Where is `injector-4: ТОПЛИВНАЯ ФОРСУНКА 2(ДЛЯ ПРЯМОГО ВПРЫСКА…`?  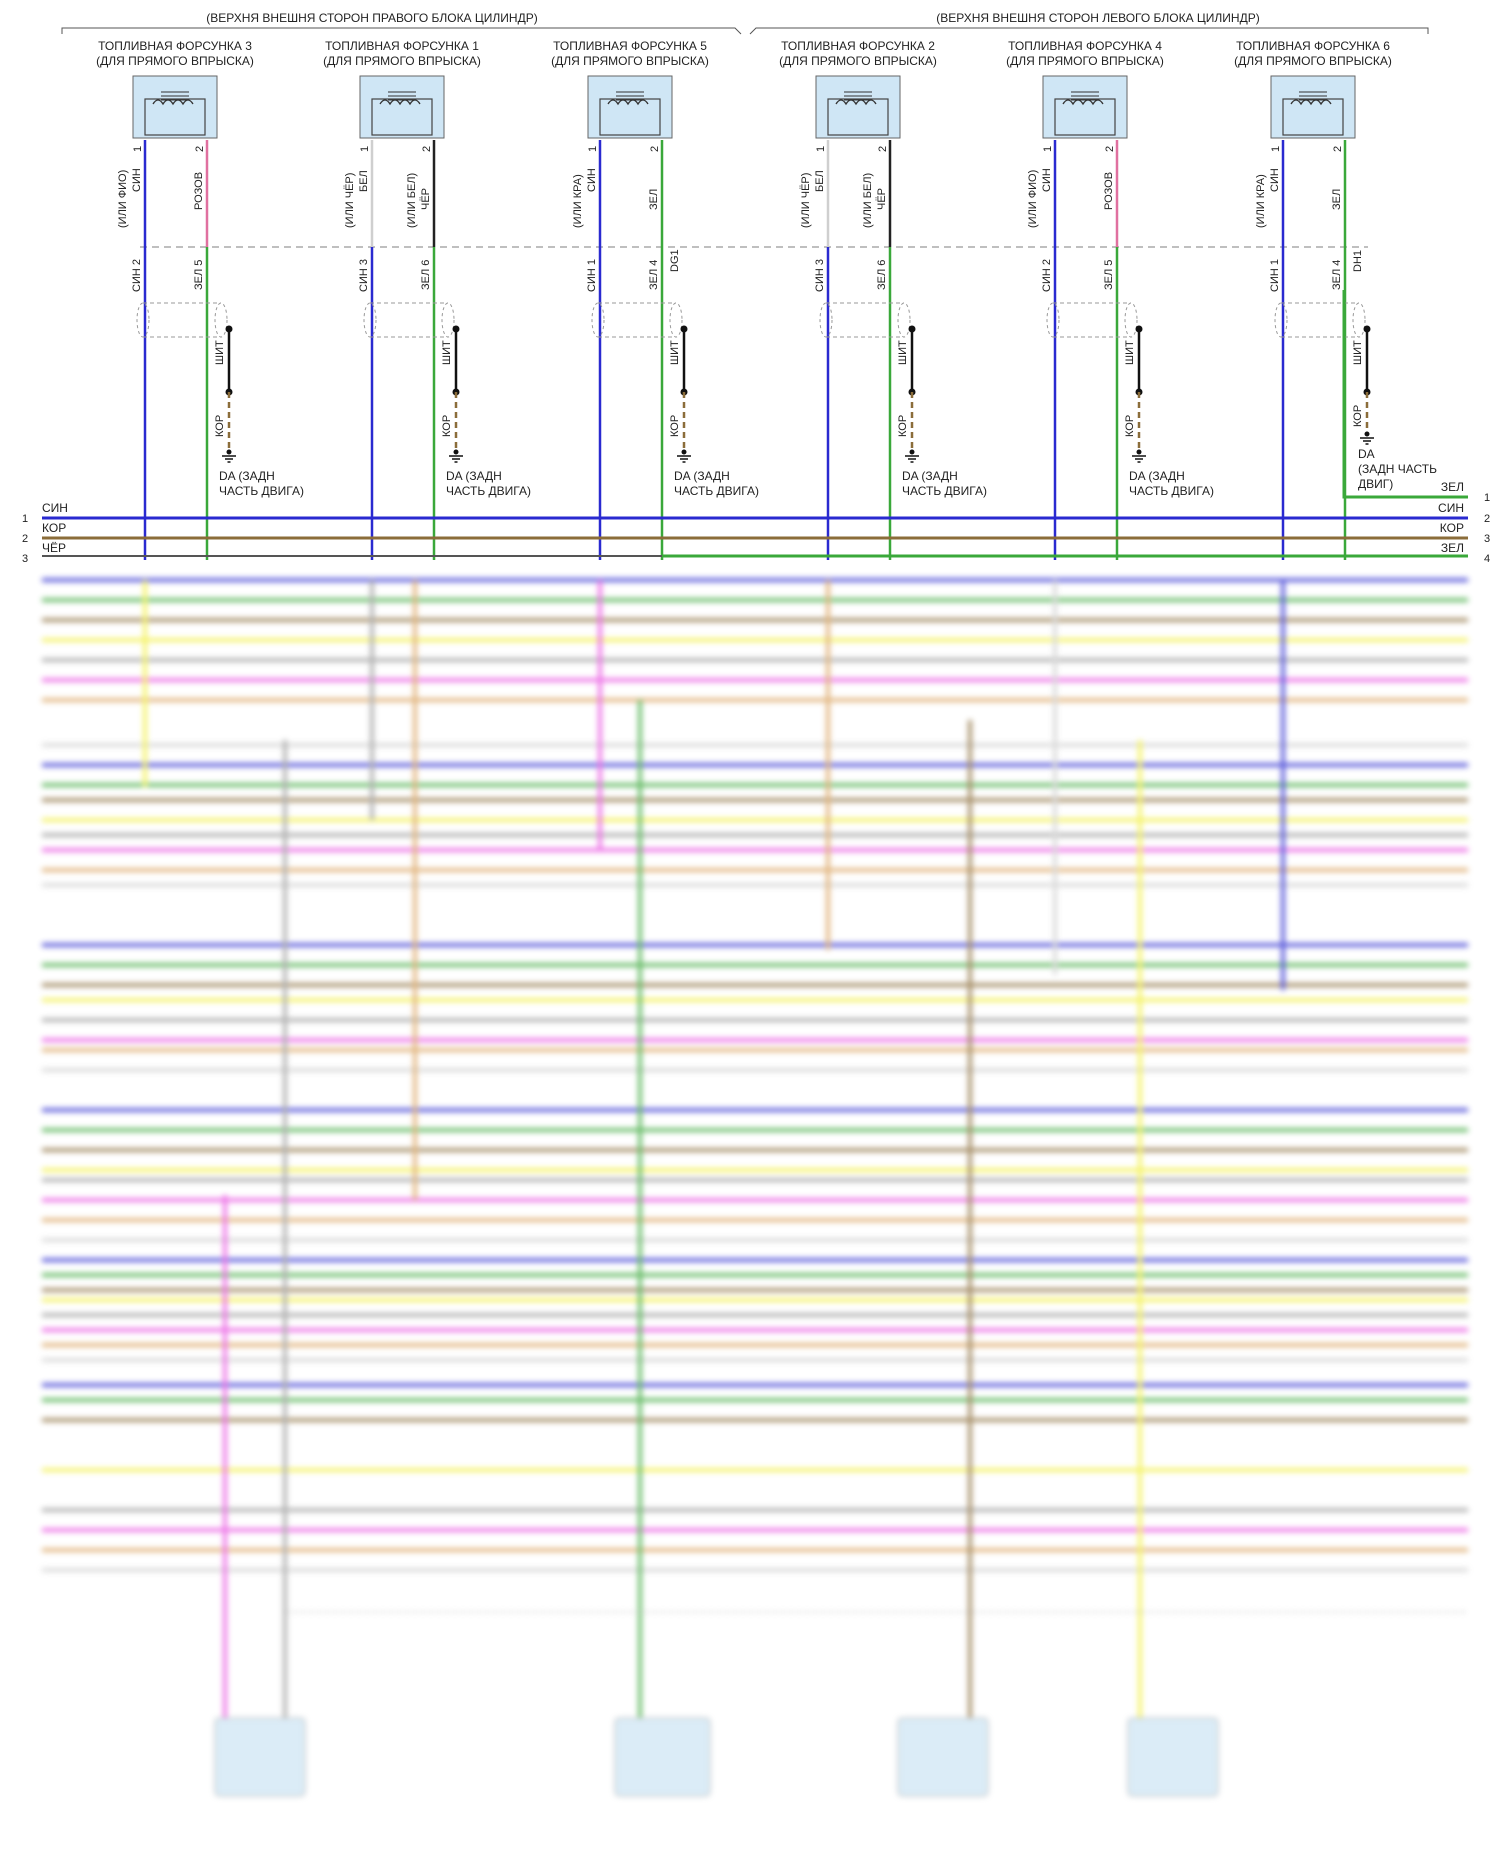
injector-4: ТОПЛИВНАЯ ФОРСУНКА 2(ДЛЯ ПРЯМОГО ВПРЫСКА… is located at coordinates (883, 299).